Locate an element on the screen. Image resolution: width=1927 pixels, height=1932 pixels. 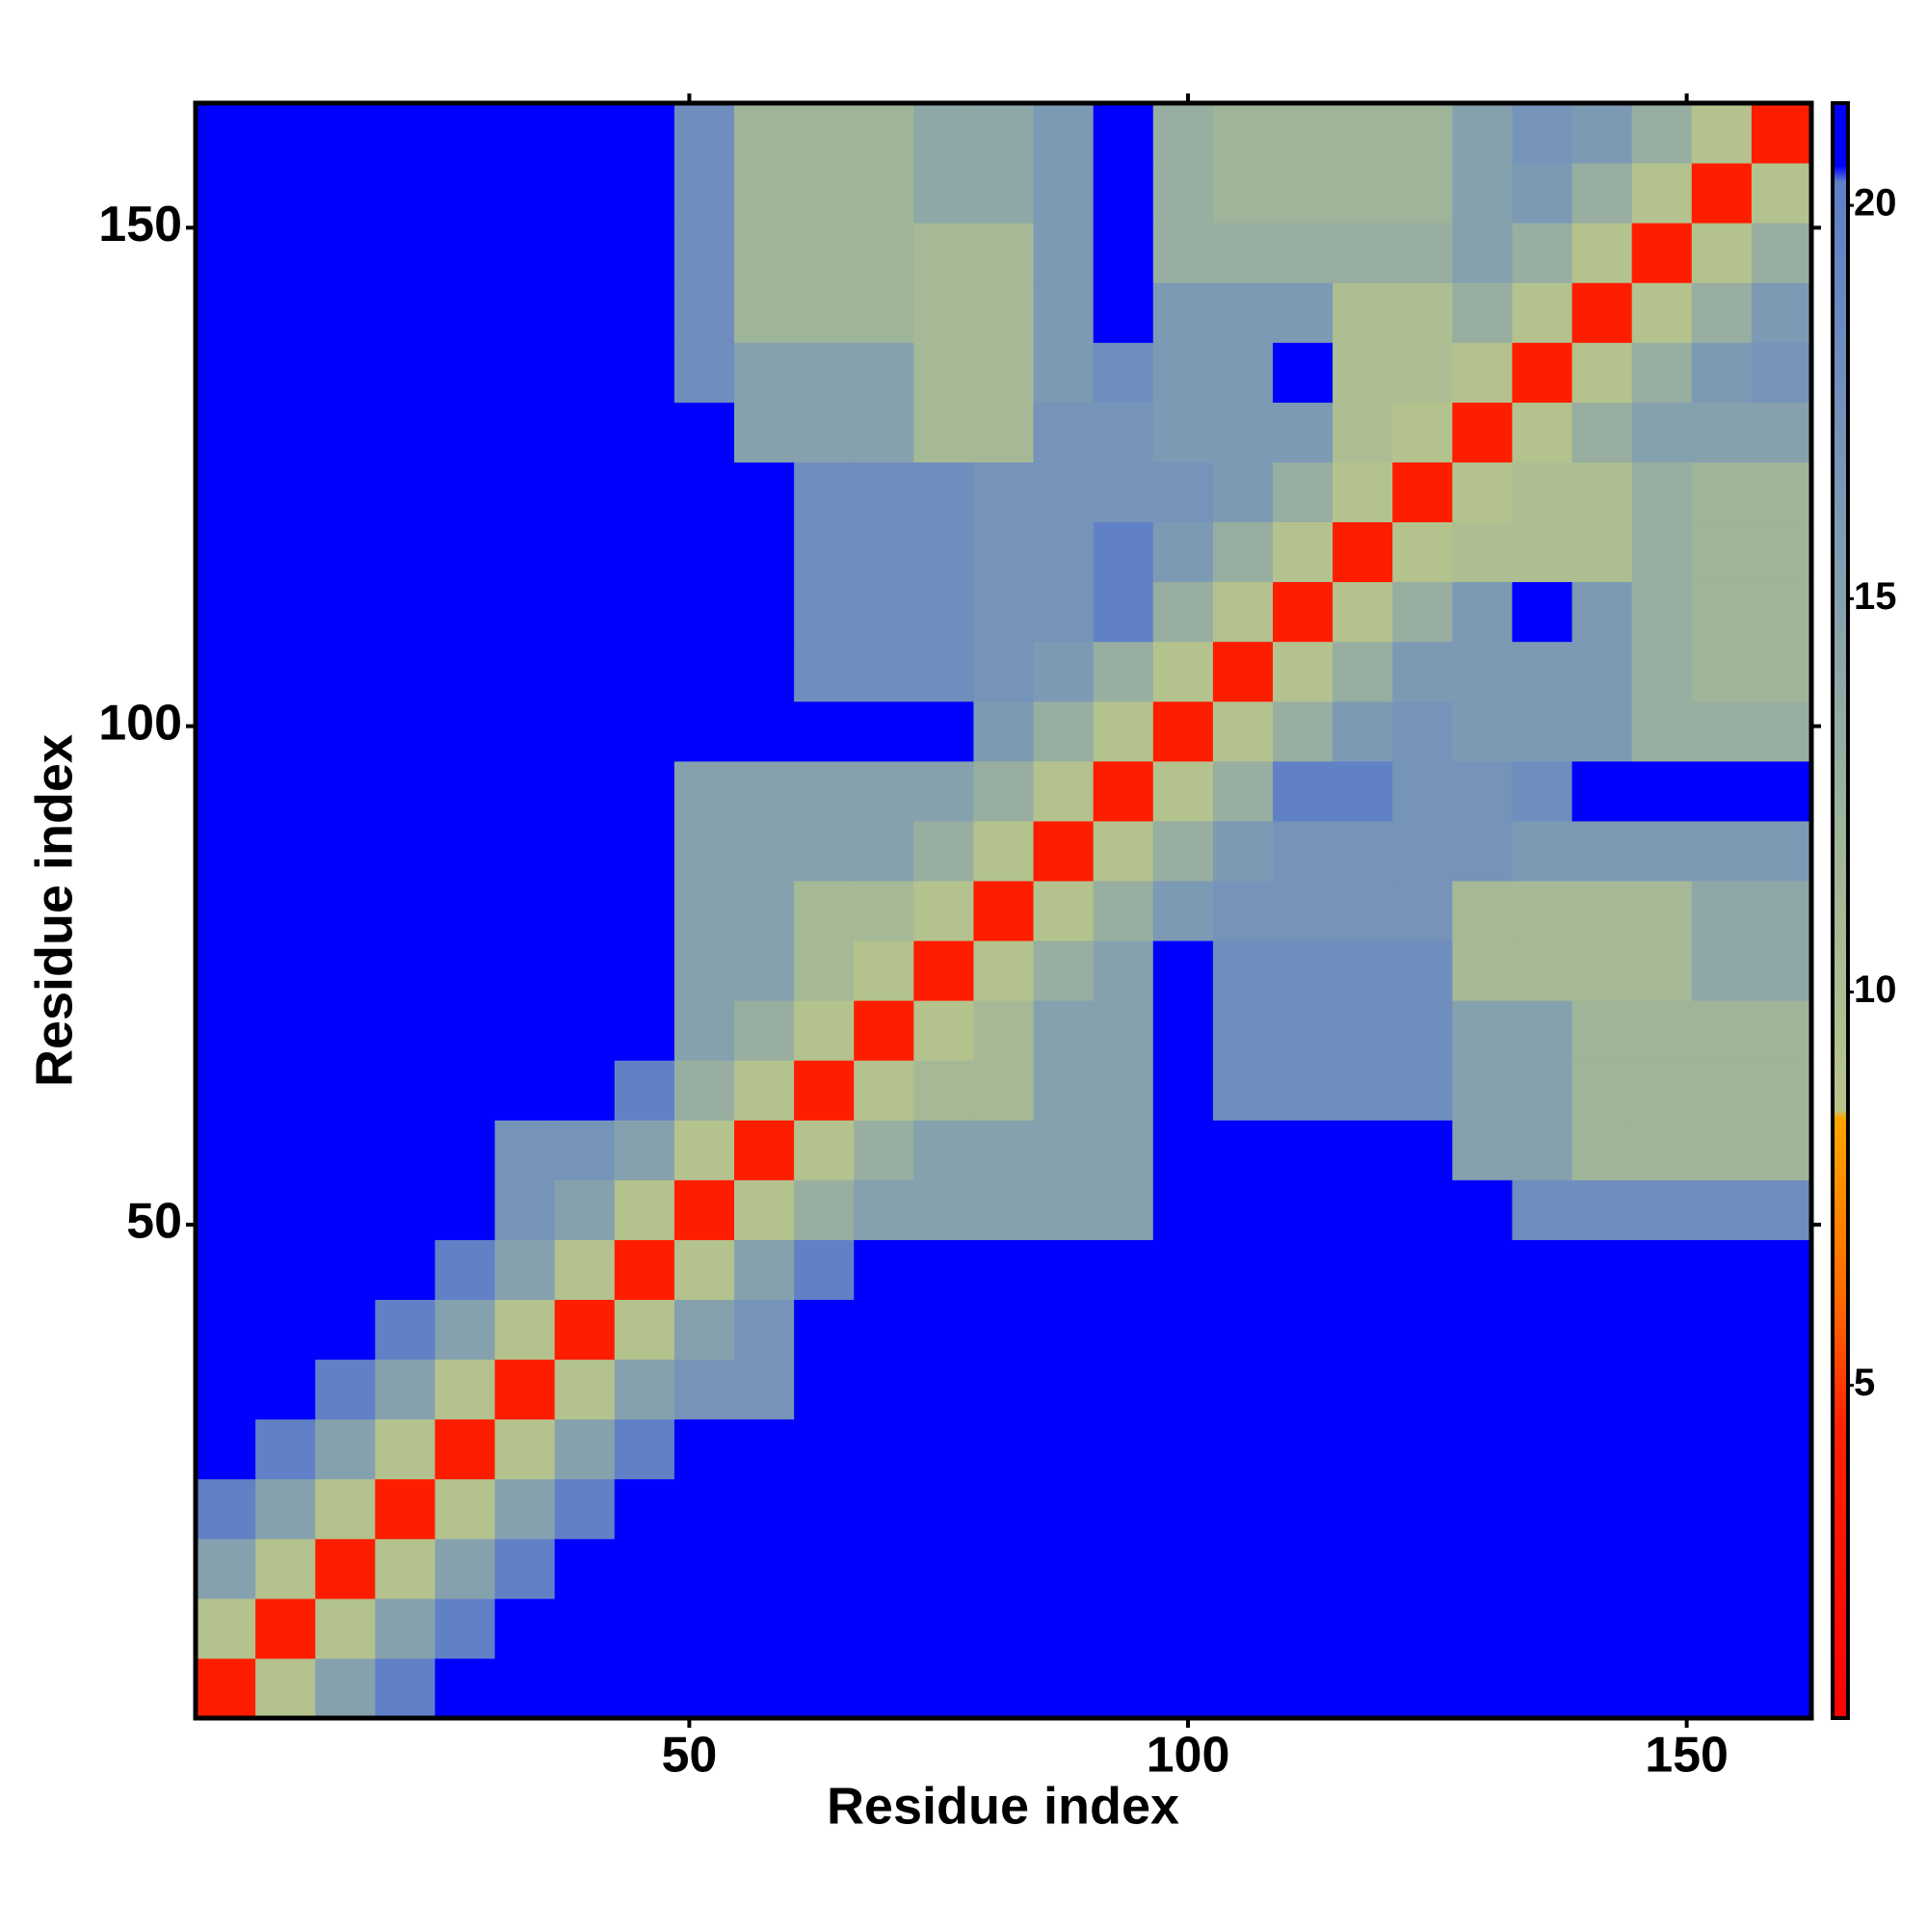
y-tick-label: 50 is located at coordinates (154, 1222).